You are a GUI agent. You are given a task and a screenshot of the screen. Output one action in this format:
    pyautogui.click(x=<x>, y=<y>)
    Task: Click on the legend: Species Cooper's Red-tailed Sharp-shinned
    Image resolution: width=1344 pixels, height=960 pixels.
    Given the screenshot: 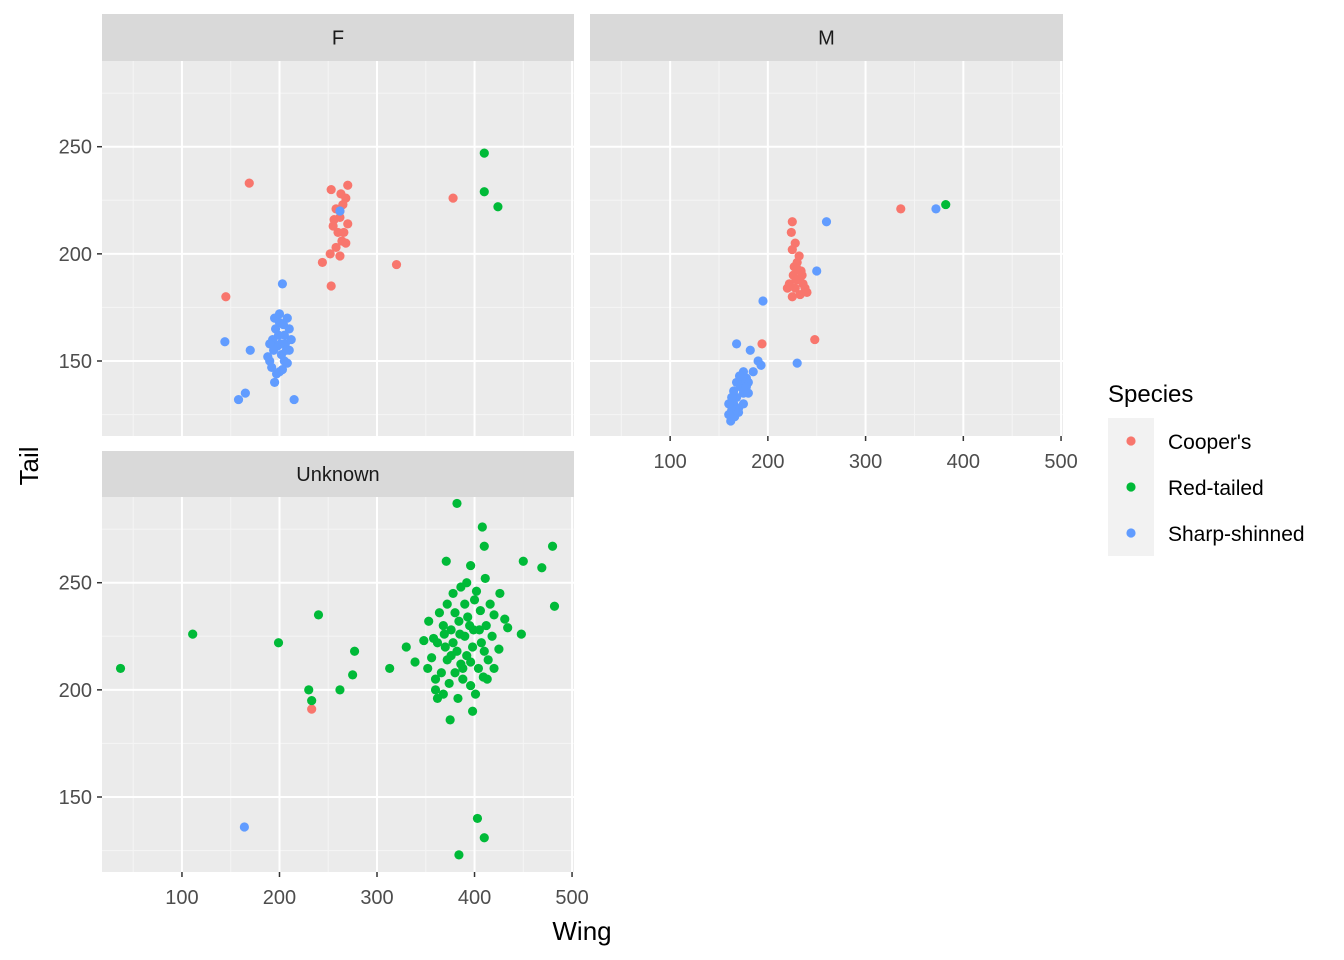 What is the action you would take?
    pyautogui.click(x=1206, y=468)
    